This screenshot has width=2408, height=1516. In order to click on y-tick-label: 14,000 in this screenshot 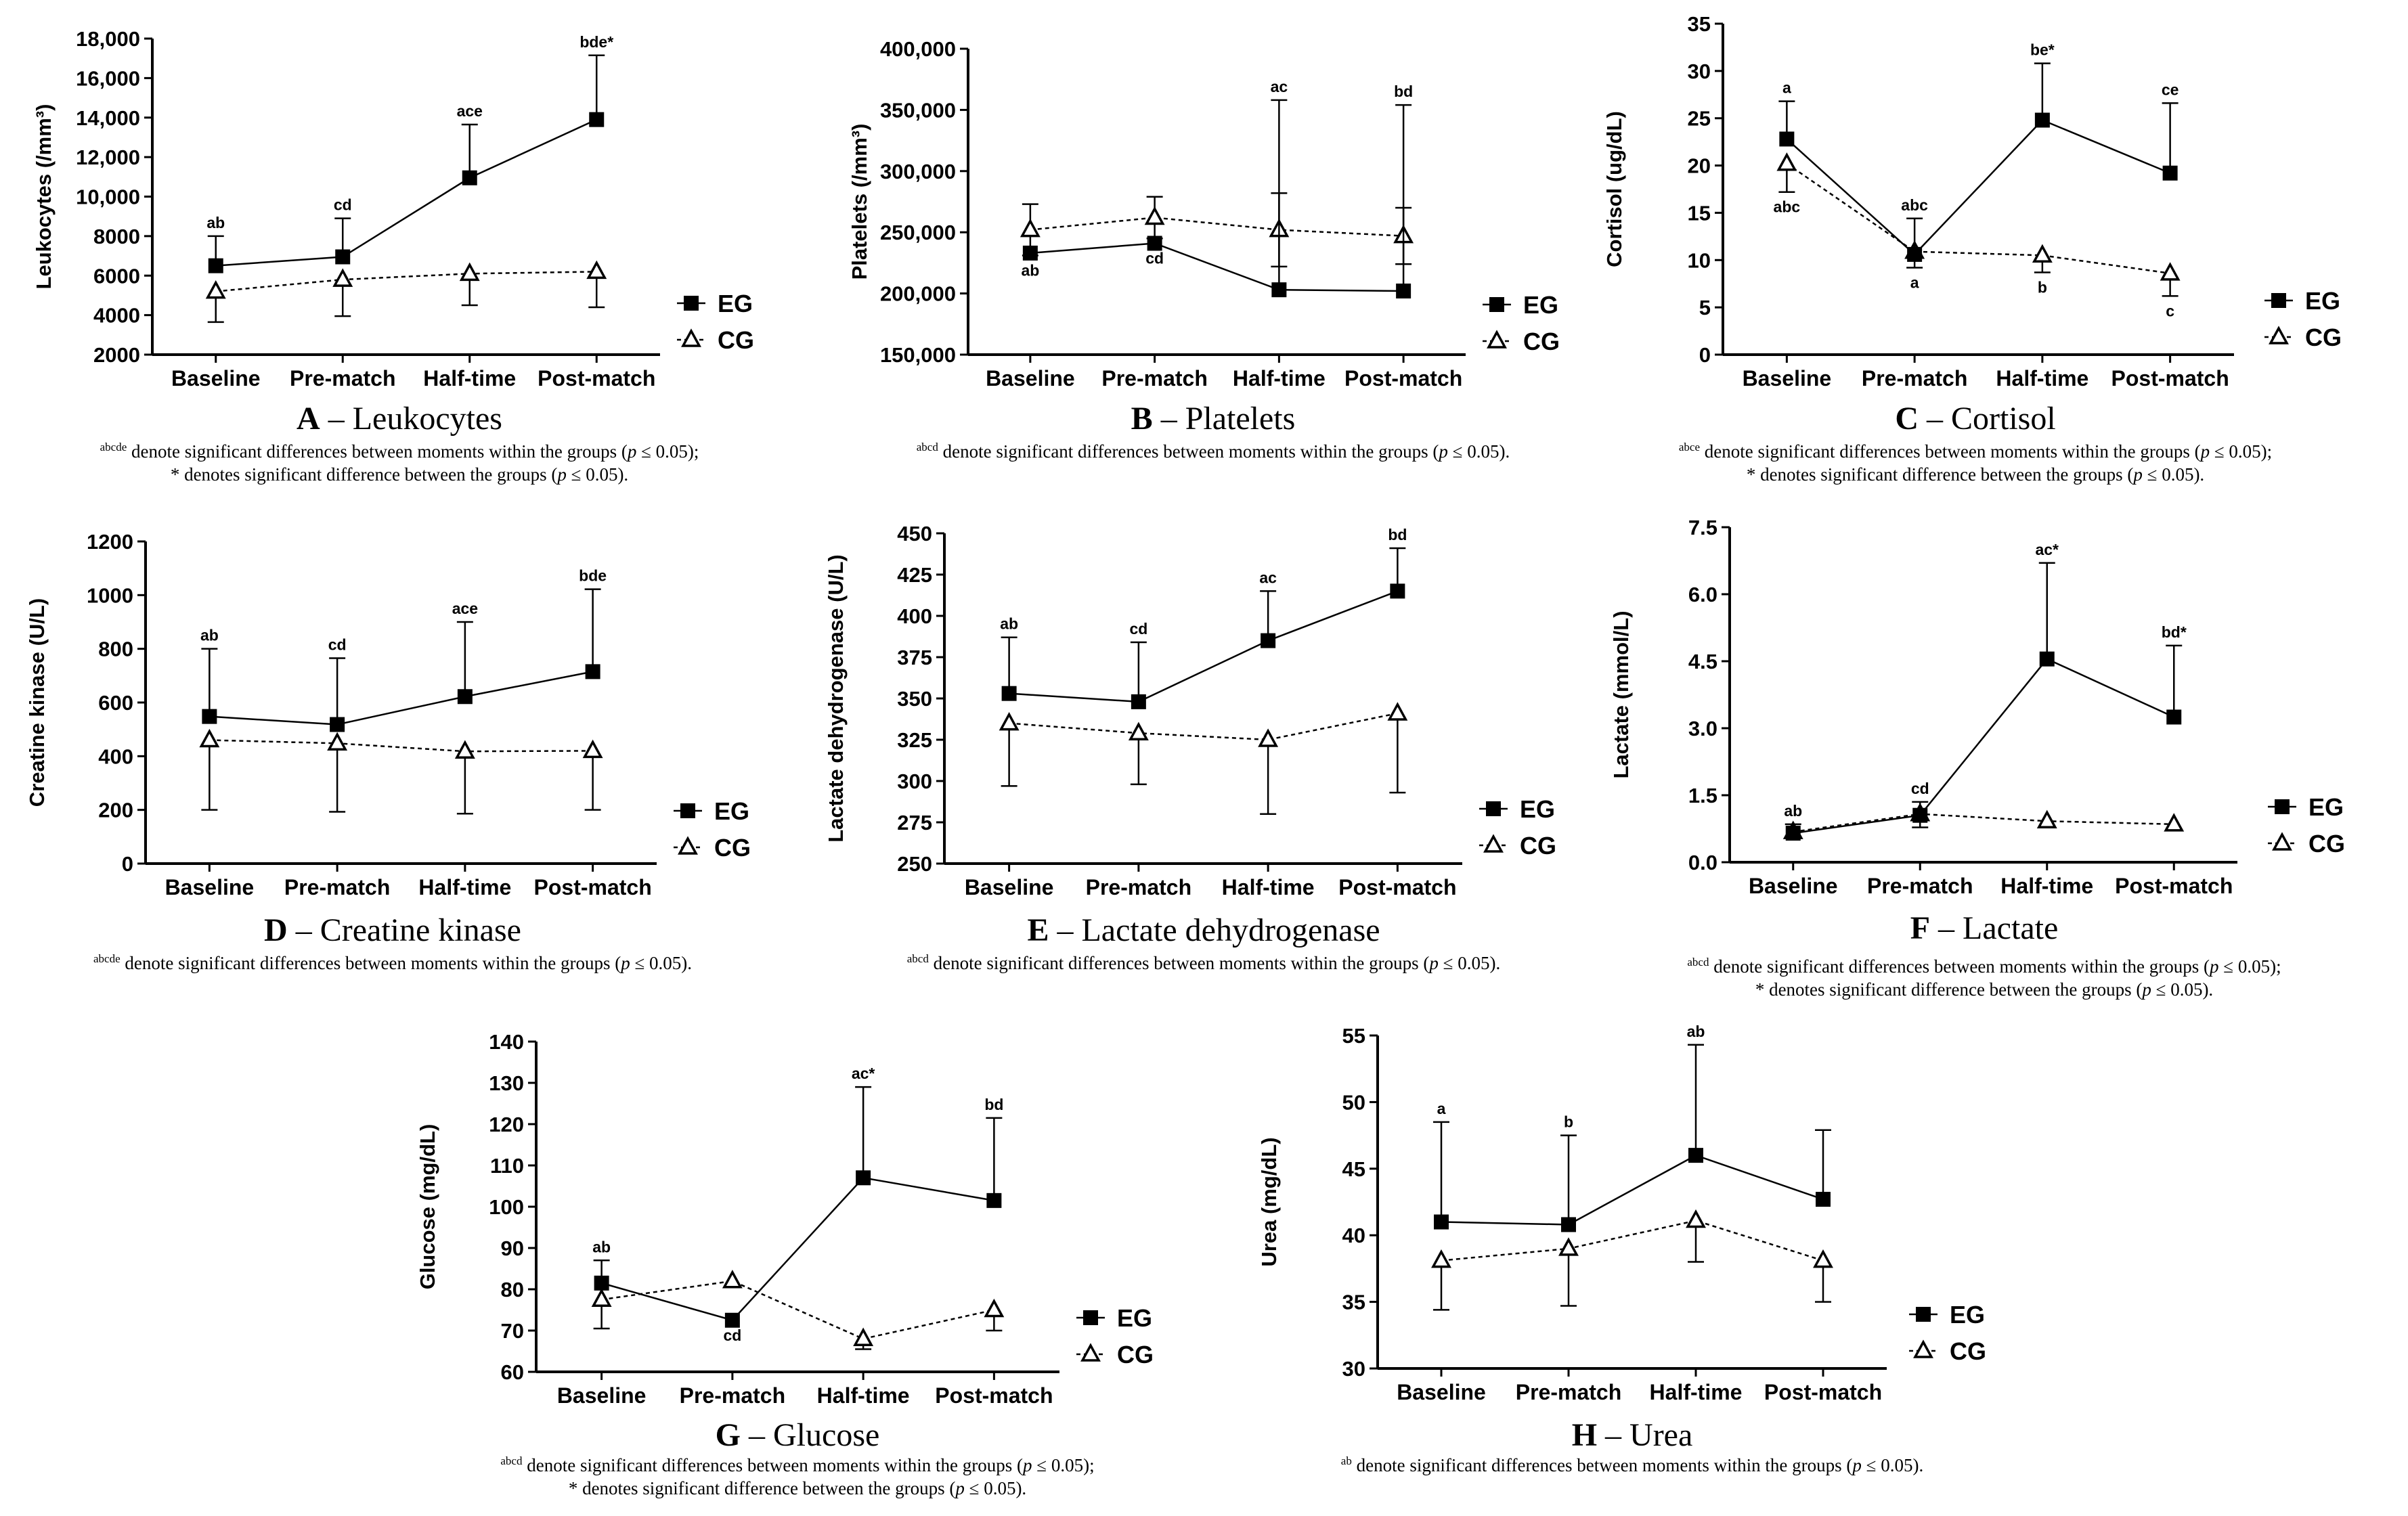, I will do `click(108, 118)`.